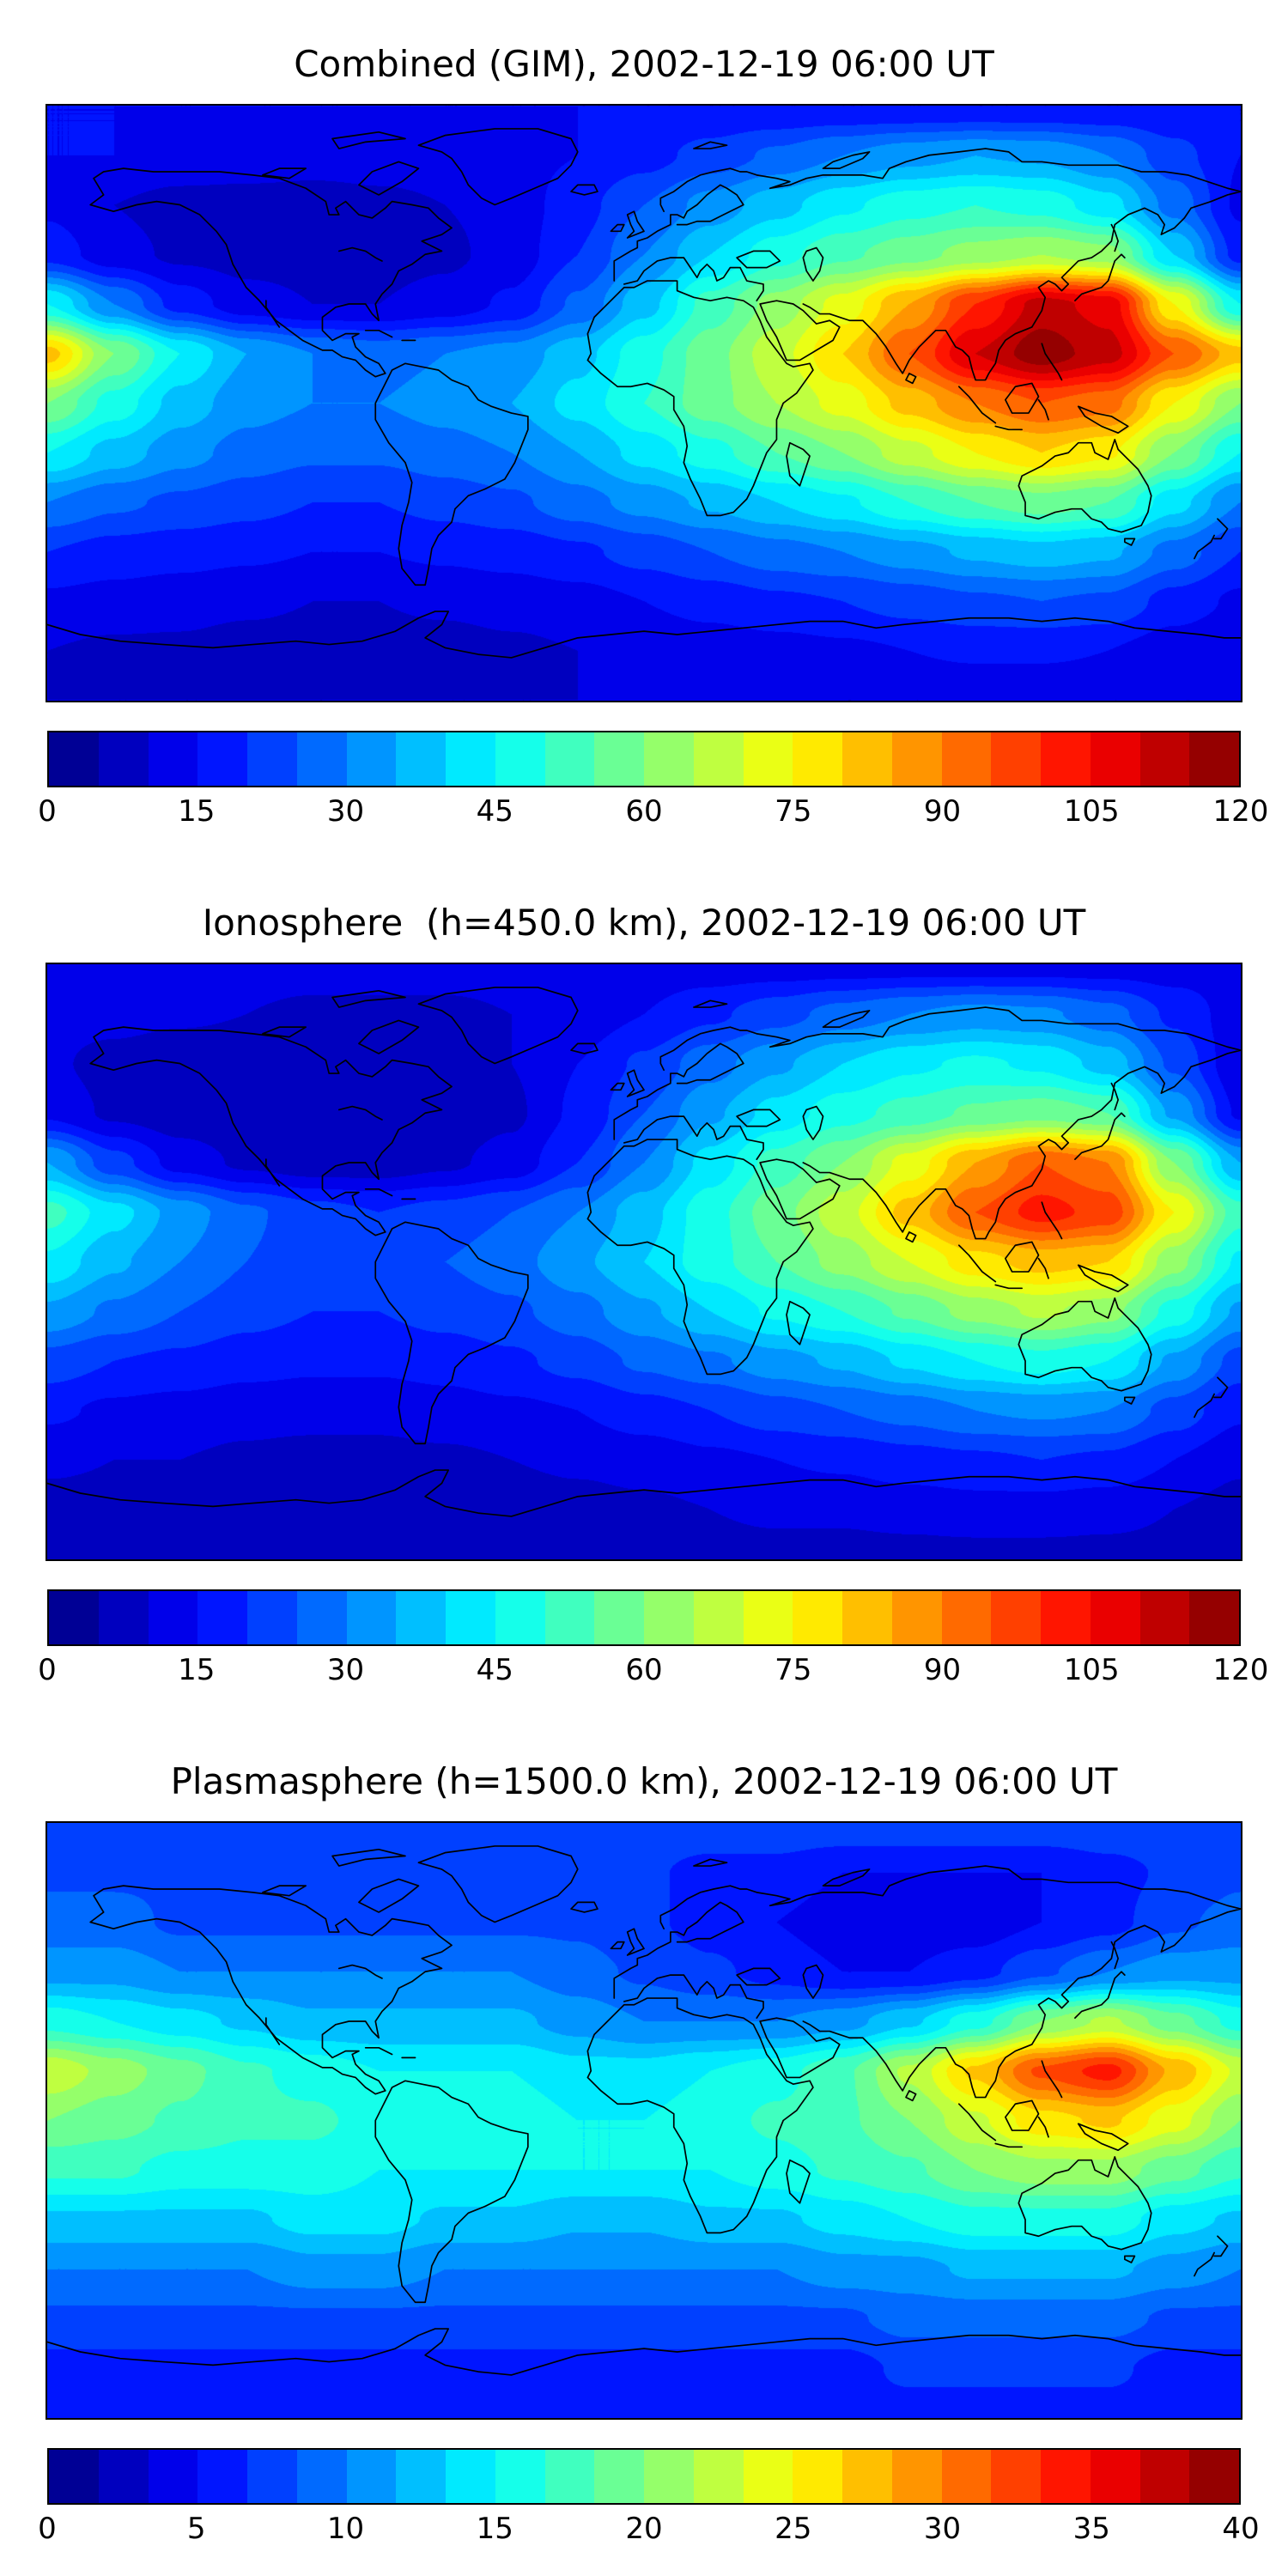 The width and height of the screenshot is (1288, 2576). What do you see at coordinates (345, 2529) in the screenshot?
I see `colorbar-tick-label: 10` at bounding box center [345, 2529].